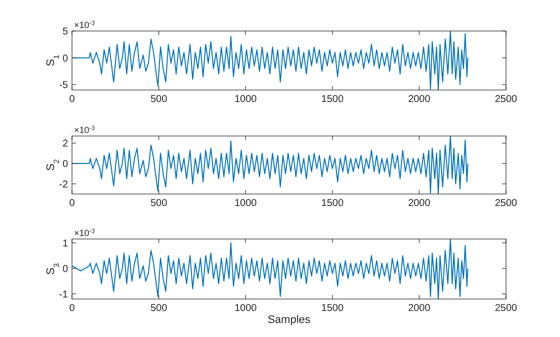 This screenshot has height=337, width=560. What do you see at coordinates (65, 32) in the screenshot?
I see `y-tick-label: 5` at bounding box center [65, 32].